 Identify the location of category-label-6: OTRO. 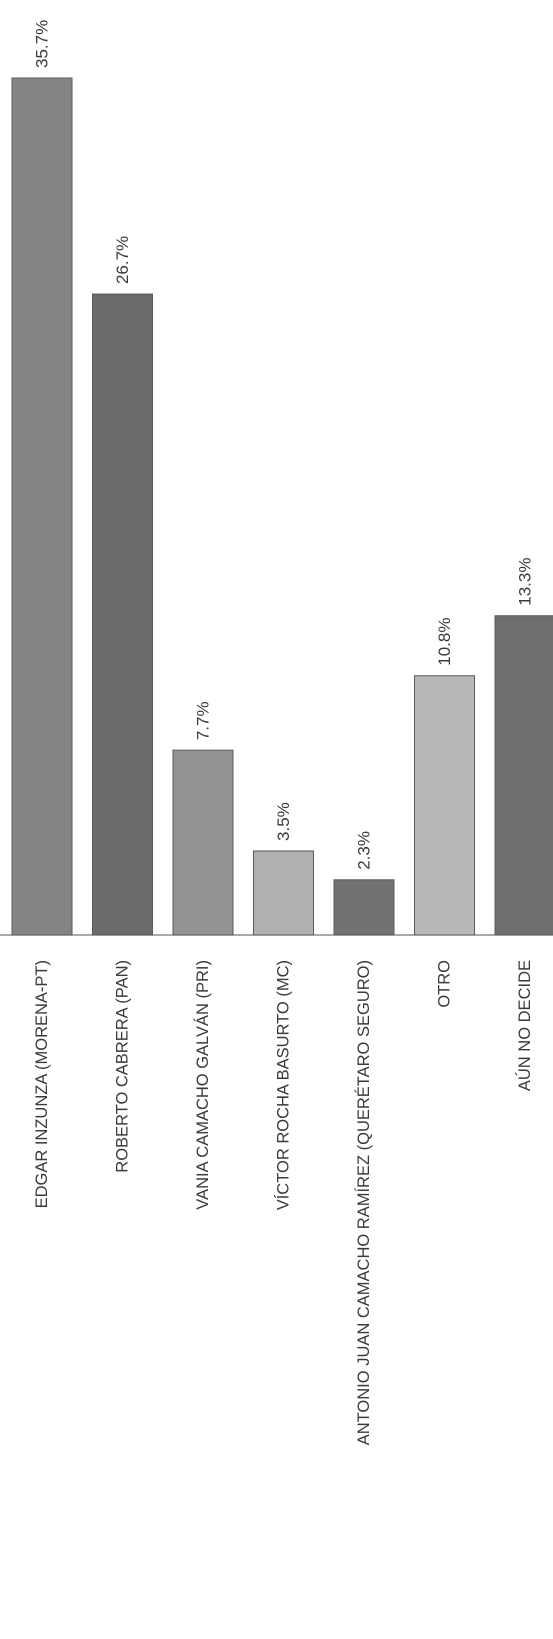
(445, 984).